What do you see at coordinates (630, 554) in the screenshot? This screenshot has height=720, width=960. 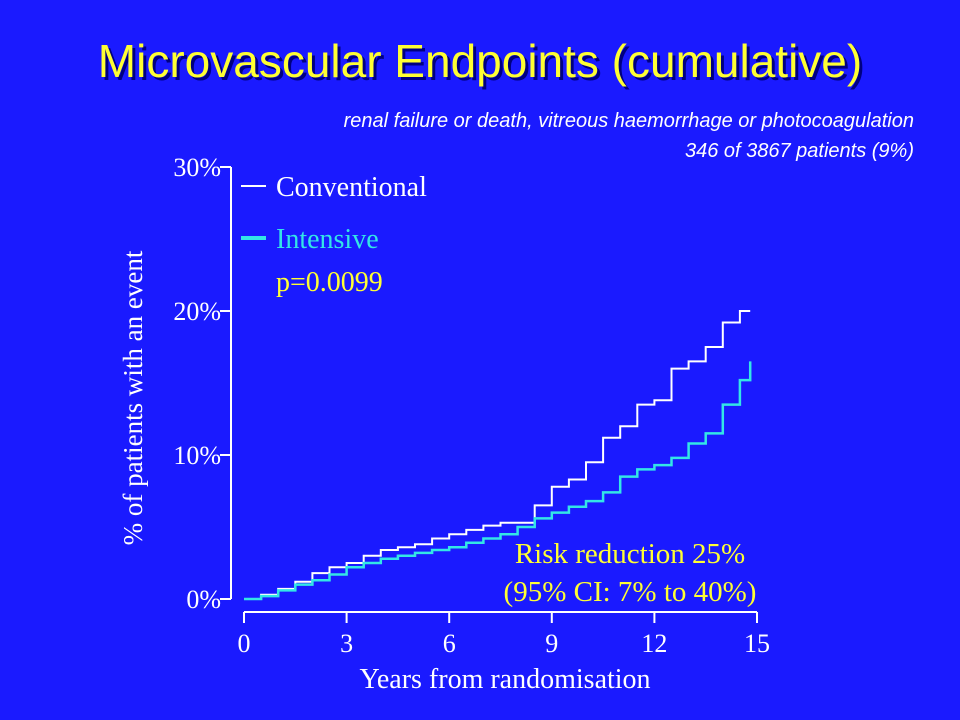 I see `risk-reduction-text: Risk reduction 25%` at bounding box center [630, 554].